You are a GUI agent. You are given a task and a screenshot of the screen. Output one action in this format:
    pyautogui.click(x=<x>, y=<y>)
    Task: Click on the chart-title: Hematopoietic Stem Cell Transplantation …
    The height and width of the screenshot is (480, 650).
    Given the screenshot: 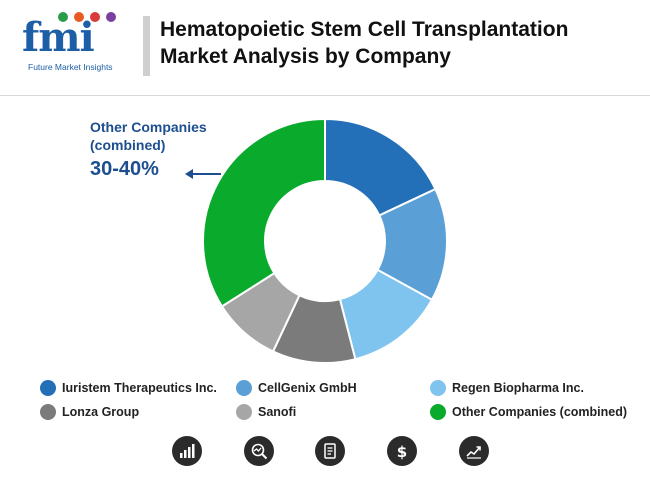 What is the action you would take?
    pyautogui.click(x=364, y=43)
    